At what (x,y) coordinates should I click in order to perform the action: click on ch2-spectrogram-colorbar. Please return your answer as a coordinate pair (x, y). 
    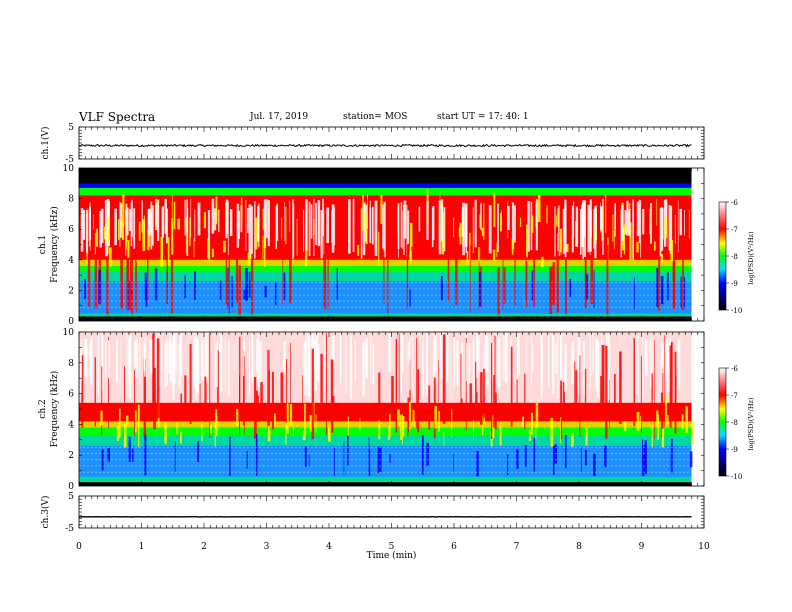
    Looking at the image, I should click on (722, 422).